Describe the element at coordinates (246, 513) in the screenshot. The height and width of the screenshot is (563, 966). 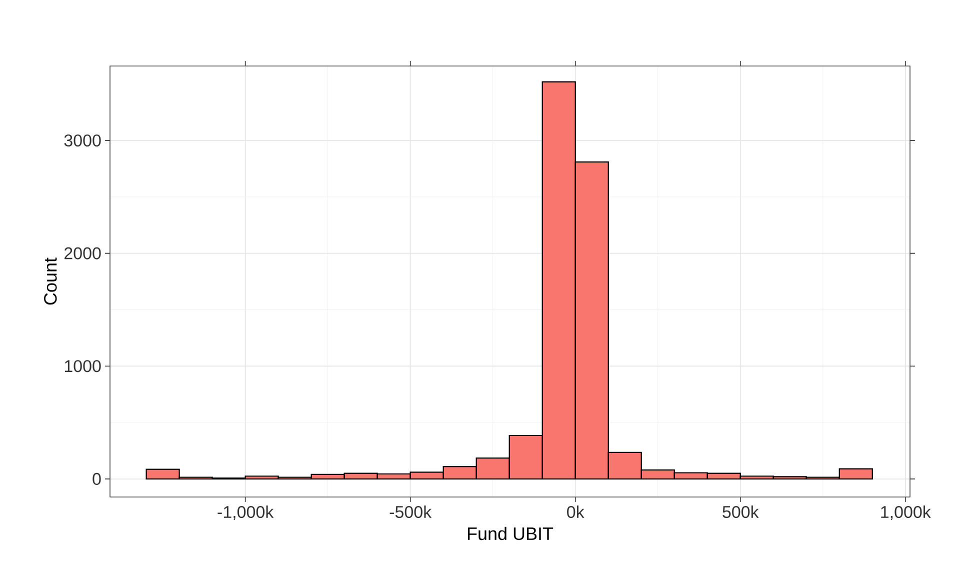
I see `x-tick-label: -1,000k` at that location.